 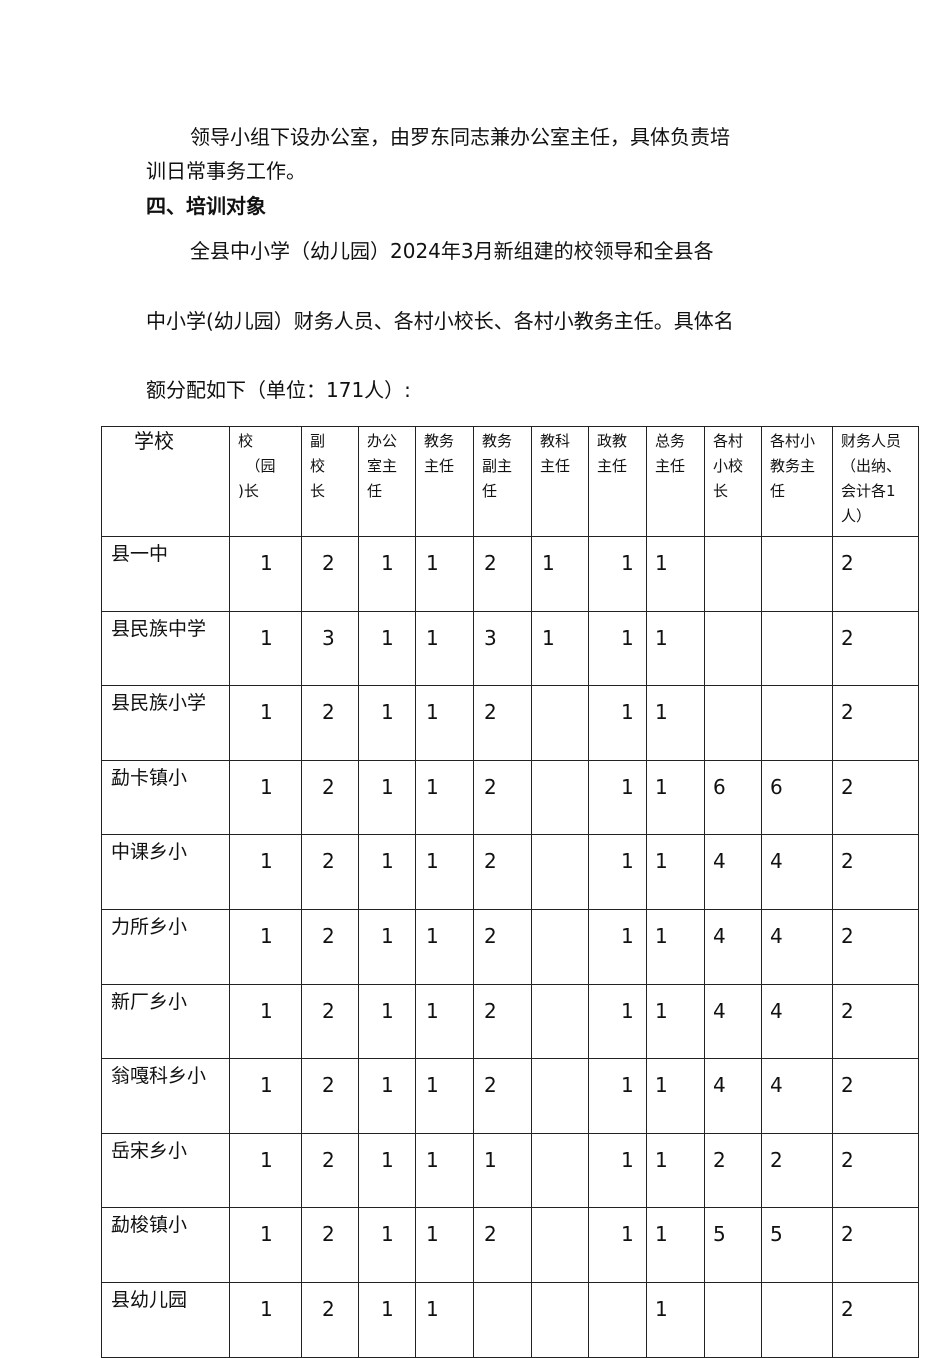 I want to click on quota-cell: 6, so click(x=797, y=797).